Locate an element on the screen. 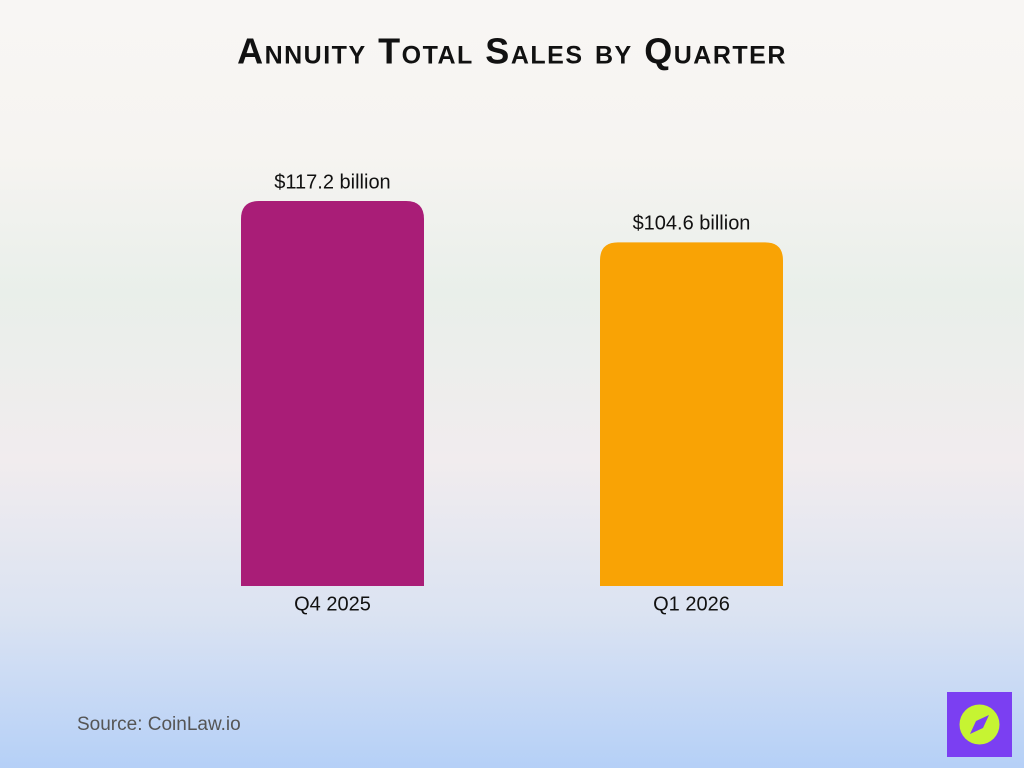 The width and height of the screenshot is (1024, 768). x-tick-label: Q1 2026 is located at coordinates (691, 604).